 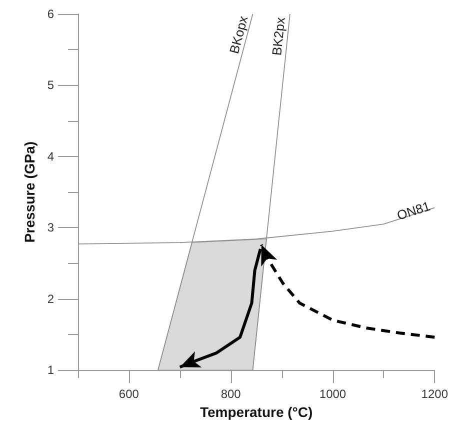 I want to click on text: ON81, so click(x=413, y=210).